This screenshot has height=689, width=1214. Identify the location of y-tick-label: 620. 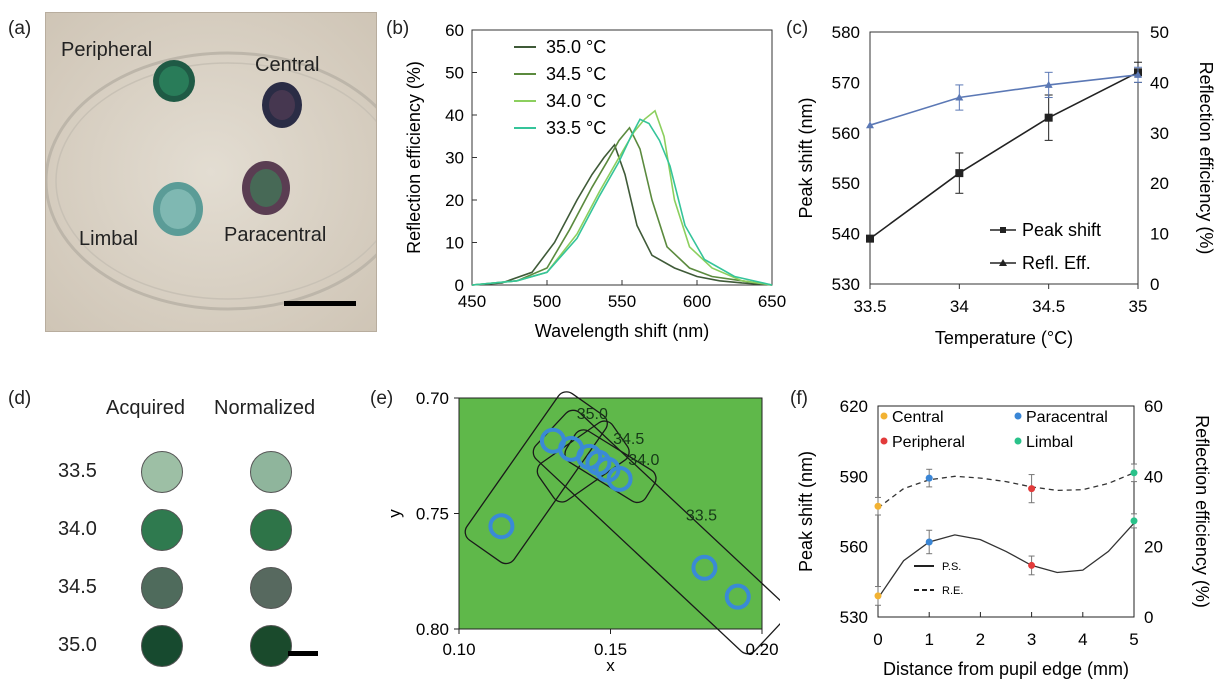
(854, 406).